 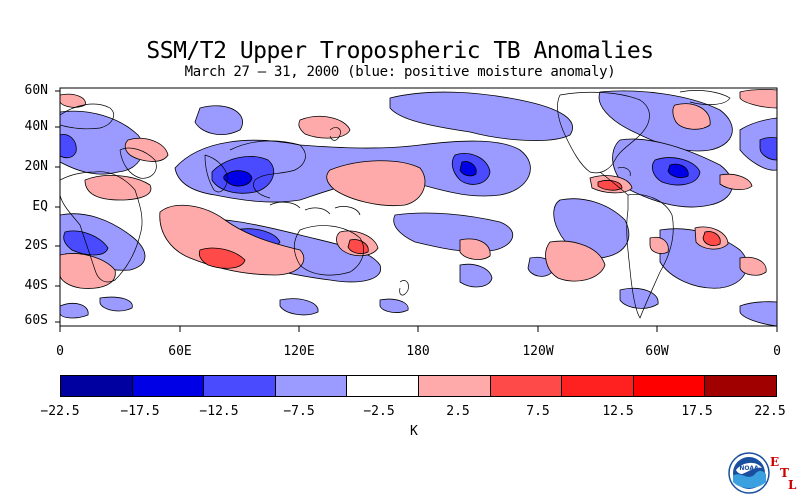 What do you see at coordinates (36, 166) in the screenshot?
I see `lat-label: 20N` at bounding box center [36, 166].